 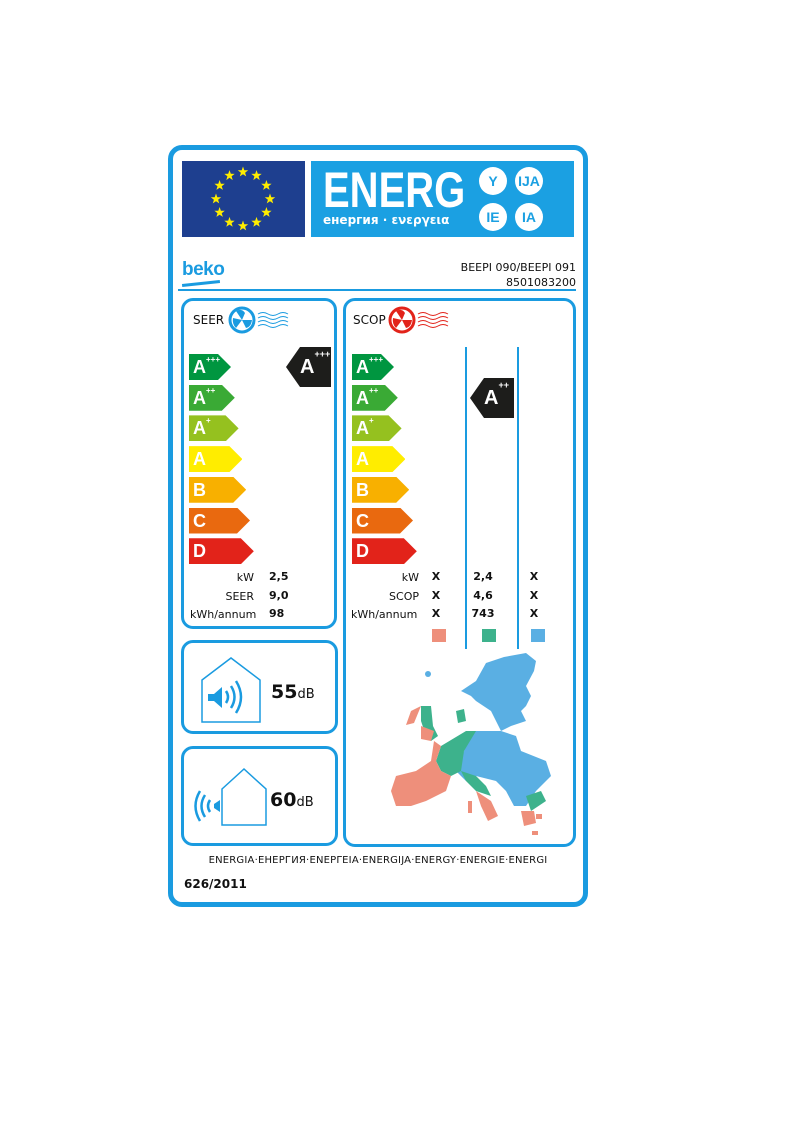 What do you see at coordinates (243, 199) in the screenshot?
I see `eu-flag-icon` at bounding box center [243, 199].